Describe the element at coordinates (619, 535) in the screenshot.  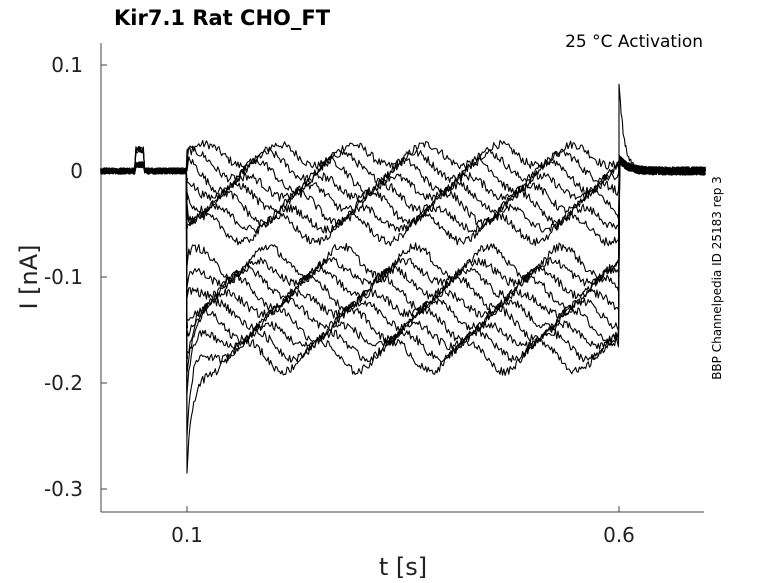
I see `x-tick-label: 0.6` at that location.